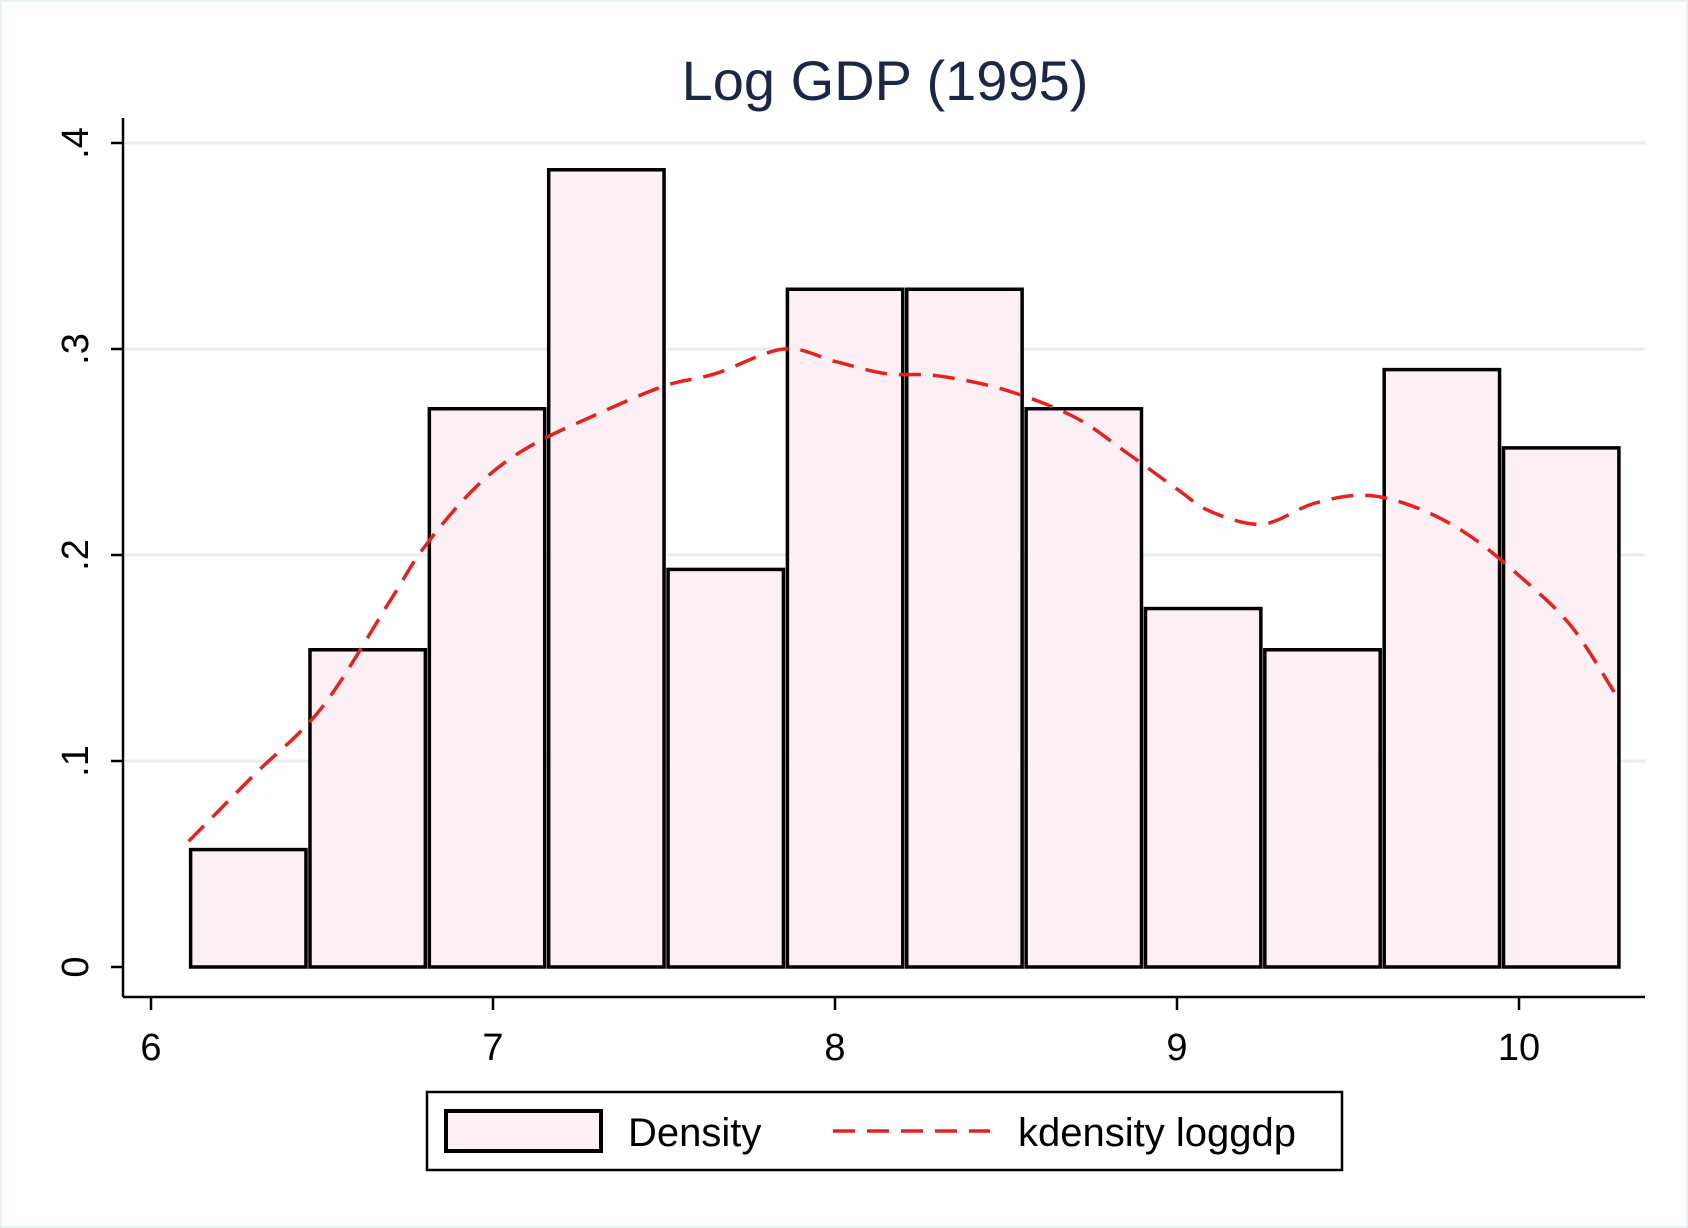 This screenshot has width=1688, height=1228. Describe the element at coordinates (1519, 1048) in the screenshot. I see `x-tick-label: 10` at that location.